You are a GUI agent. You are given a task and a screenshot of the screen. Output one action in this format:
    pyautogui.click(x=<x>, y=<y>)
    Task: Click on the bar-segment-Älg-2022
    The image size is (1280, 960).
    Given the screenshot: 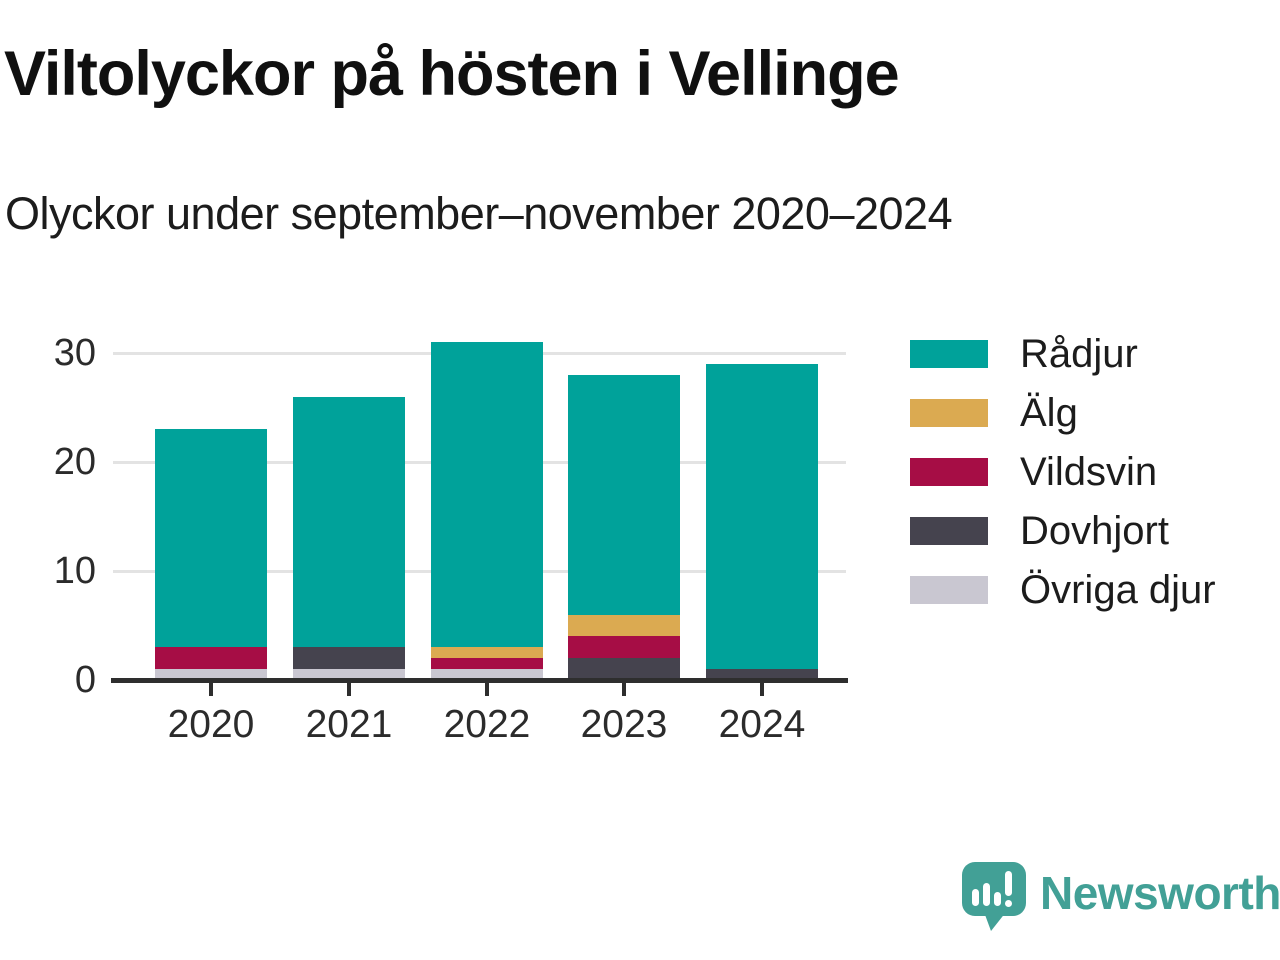 What is the action you would take?
    pyautogui.click(x=487, y=652)
    